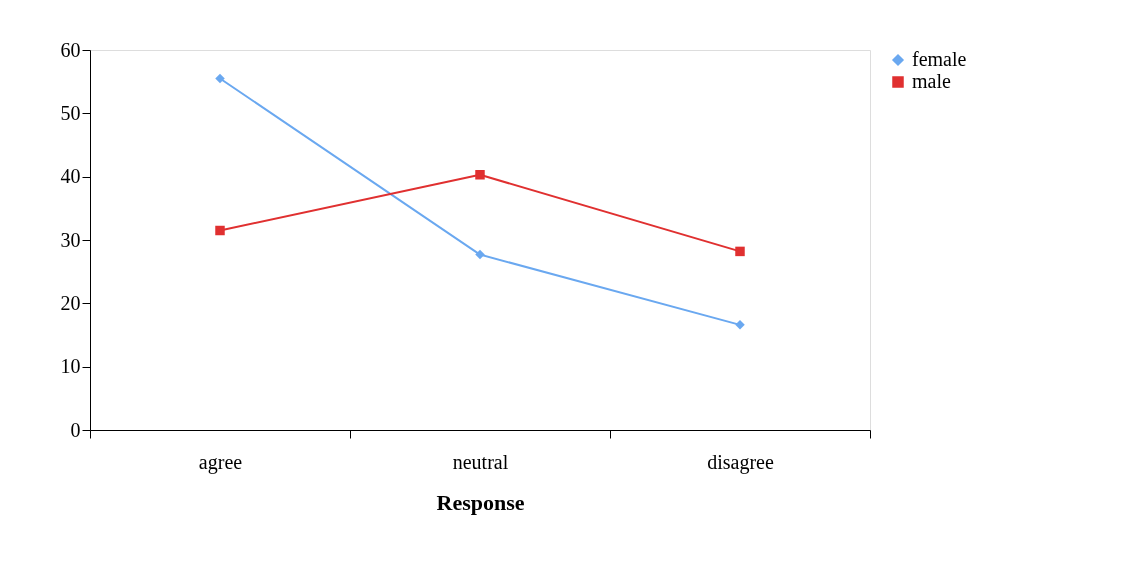  I want to click on y-tick-label: 0, so click(75, 429).